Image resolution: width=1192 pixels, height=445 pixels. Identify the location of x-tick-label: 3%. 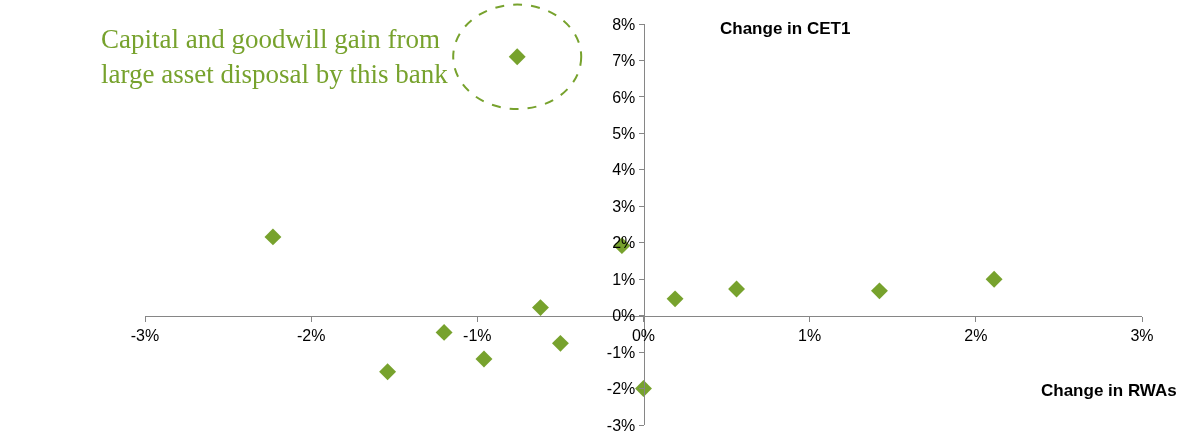
(1142, 335).